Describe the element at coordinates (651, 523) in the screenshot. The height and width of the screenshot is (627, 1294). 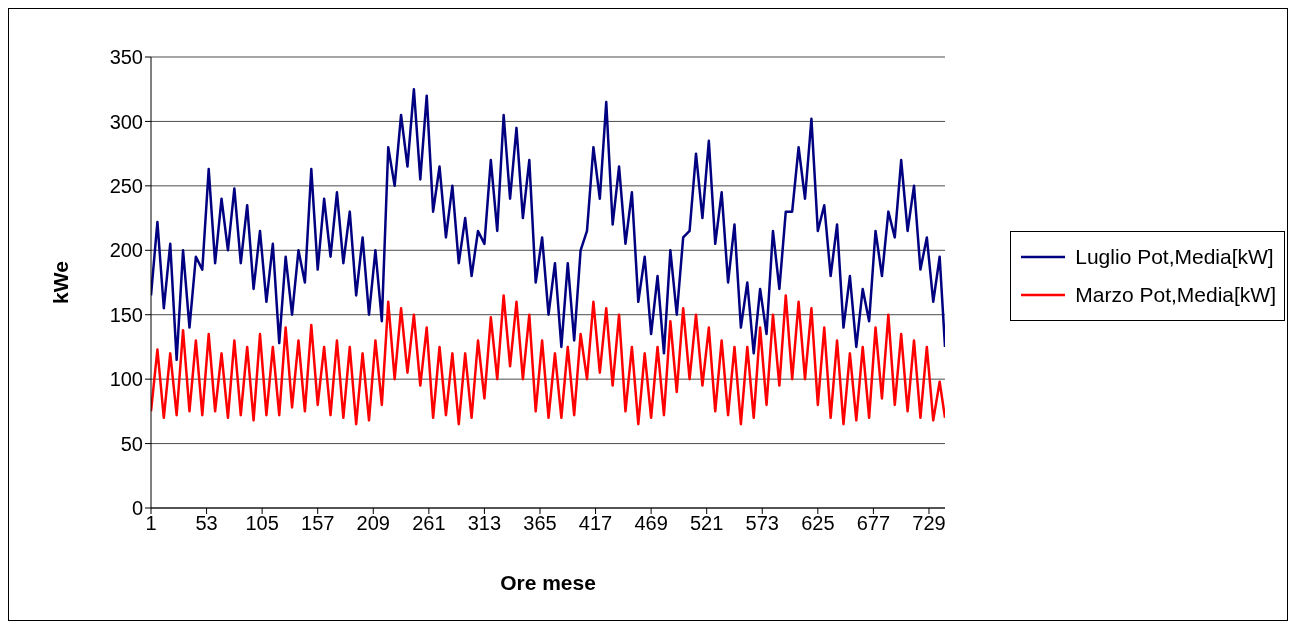
I see `x-tick-label: 469` at that location.